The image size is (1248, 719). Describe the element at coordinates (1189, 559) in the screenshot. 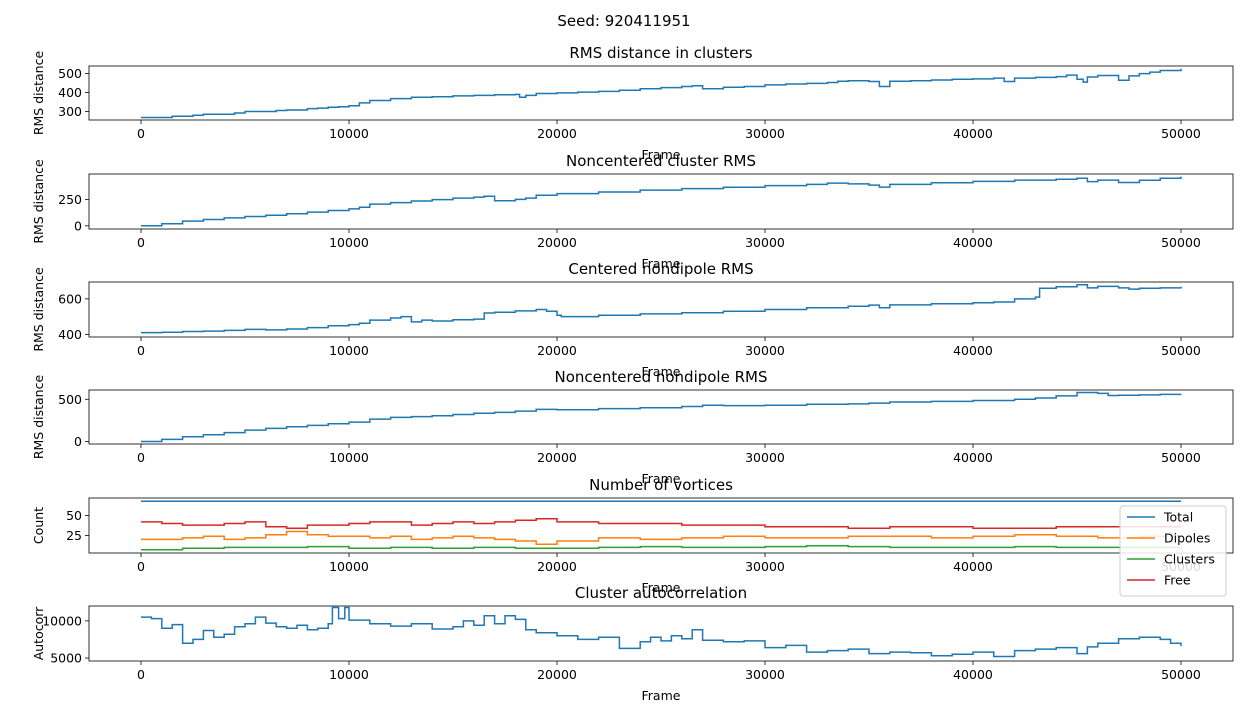

I see `legend-label: Clusters` at that location.